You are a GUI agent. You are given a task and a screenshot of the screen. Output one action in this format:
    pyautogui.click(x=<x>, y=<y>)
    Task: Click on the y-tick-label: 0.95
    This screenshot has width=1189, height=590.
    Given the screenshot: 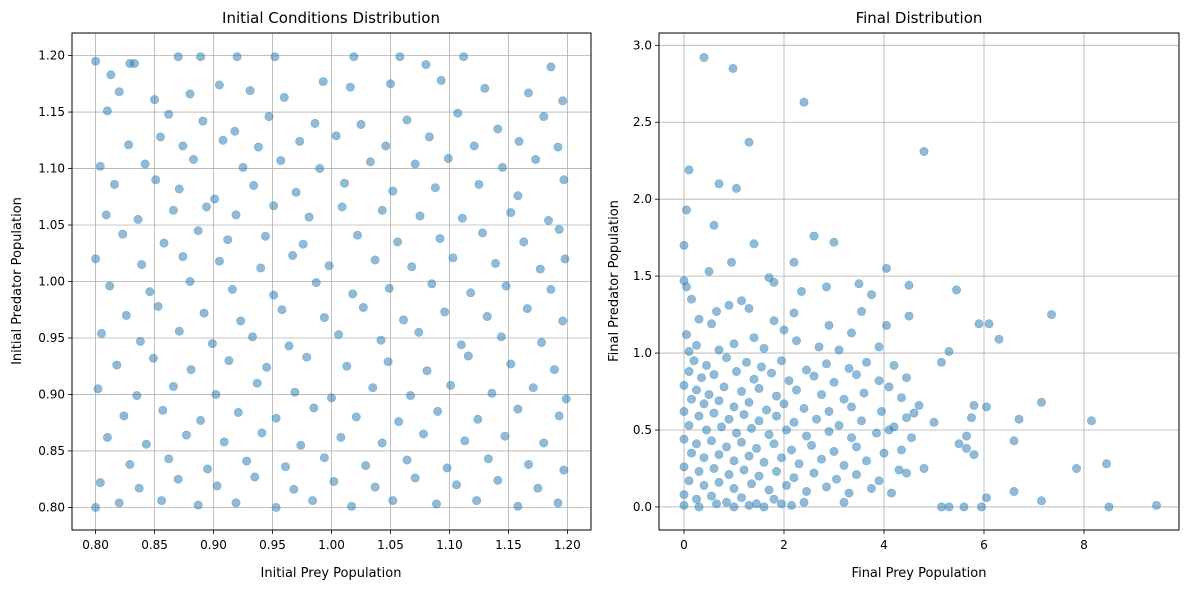 What is the action you would take?
    pyautogui.click(x=51, y=338)
    